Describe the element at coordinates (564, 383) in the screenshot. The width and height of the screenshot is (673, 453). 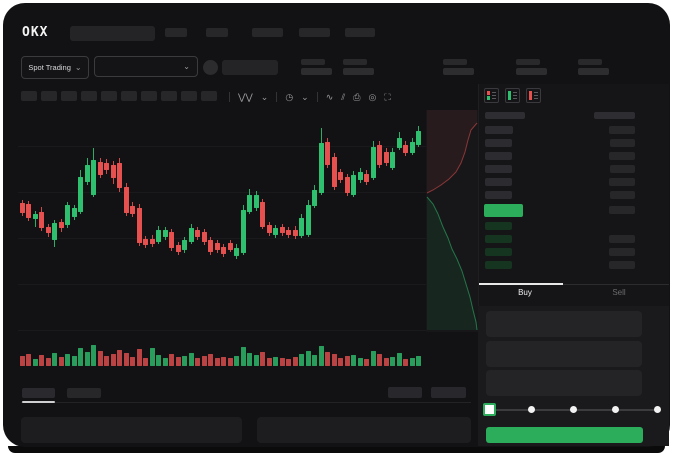
I see `total-input` at that location.